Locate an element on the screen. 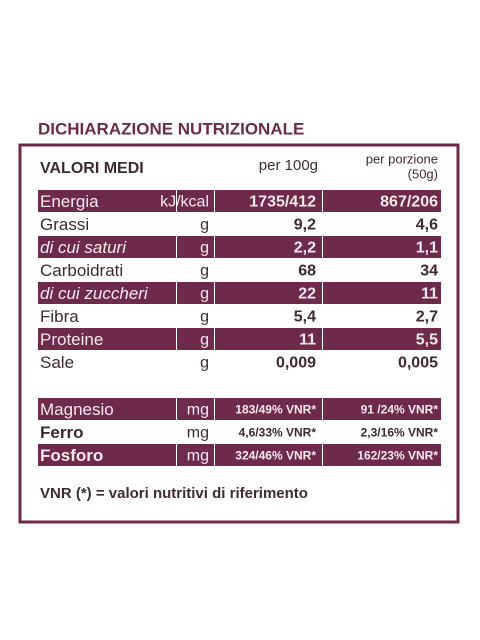 The image size is (480, 640). value-per-100g: 4,6/33% VNR* is located at coordinates (278, 433).